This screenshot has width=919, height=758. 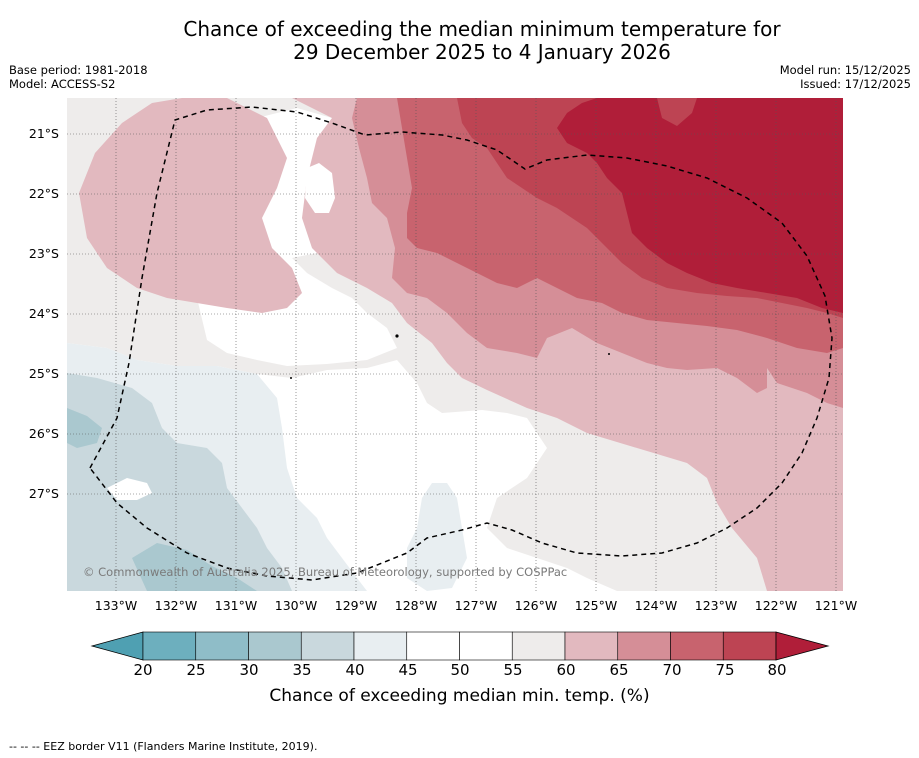 What do you see at coordinates (536, 605) in the screenshot?
I see `lon-label-126w: 126°W` at bounding box center [536, 605].